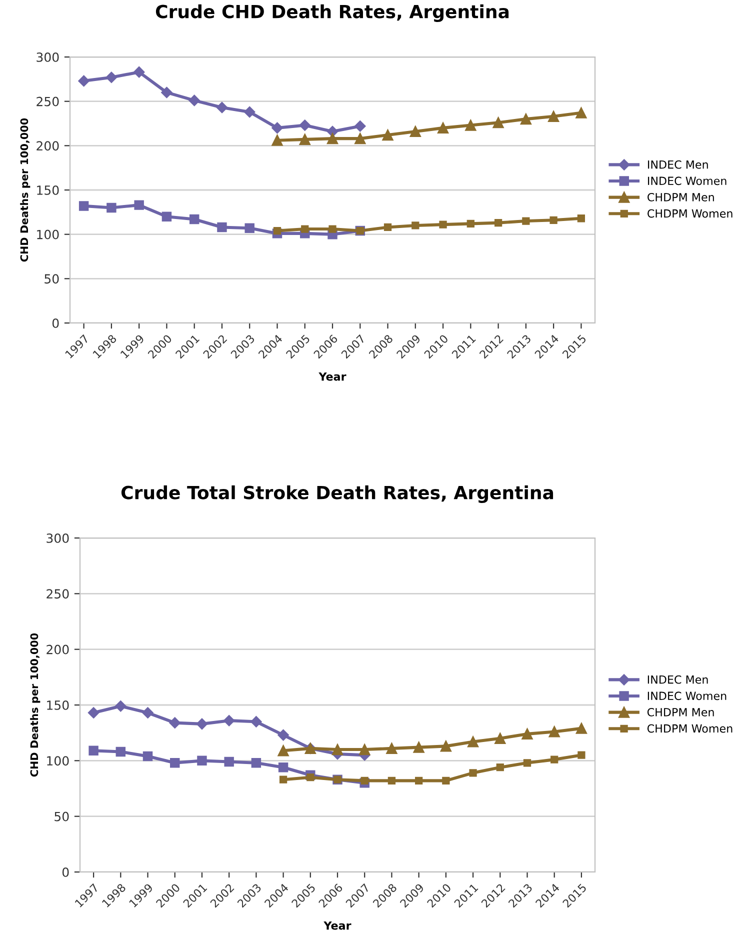 The height and width of the screenshot is (933, 745). I want to click on chart-title: Crude CHD Death Rates, Argentina, so click(332, 13).